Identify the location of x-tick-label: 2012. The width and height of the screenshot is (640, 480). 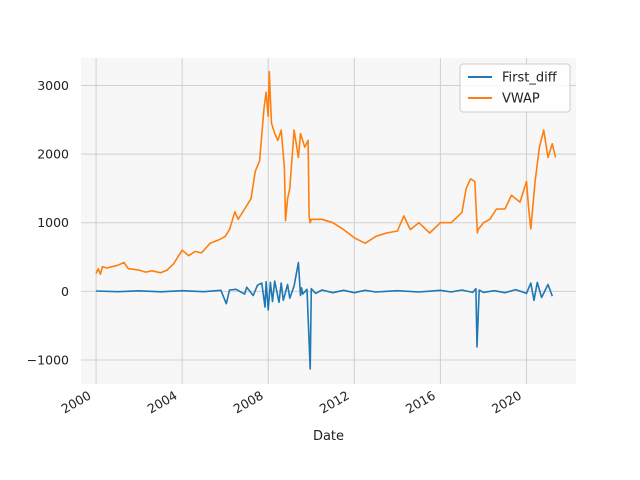
(334, 402).